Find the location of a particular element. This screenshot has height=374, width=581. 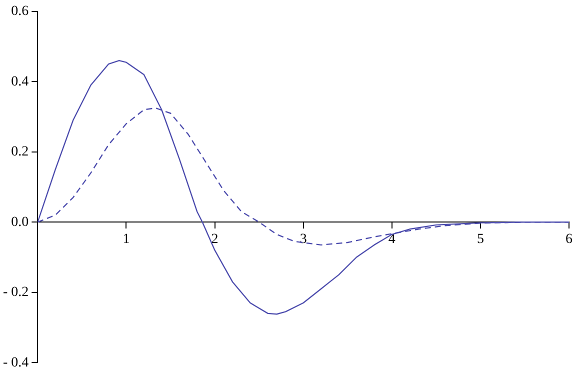

x-tick-label: 6 is located at coordinates (569, 240).